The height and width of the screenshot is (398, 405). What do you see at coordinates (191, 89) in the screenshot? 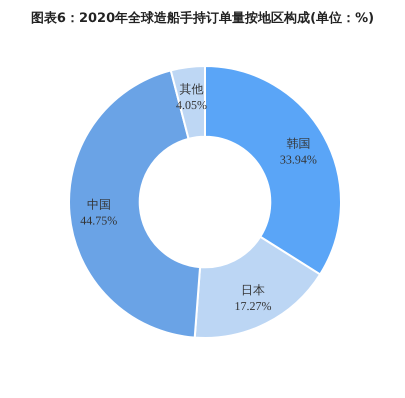
I see `slice-label: 其他` at bounding box center [191, 89].